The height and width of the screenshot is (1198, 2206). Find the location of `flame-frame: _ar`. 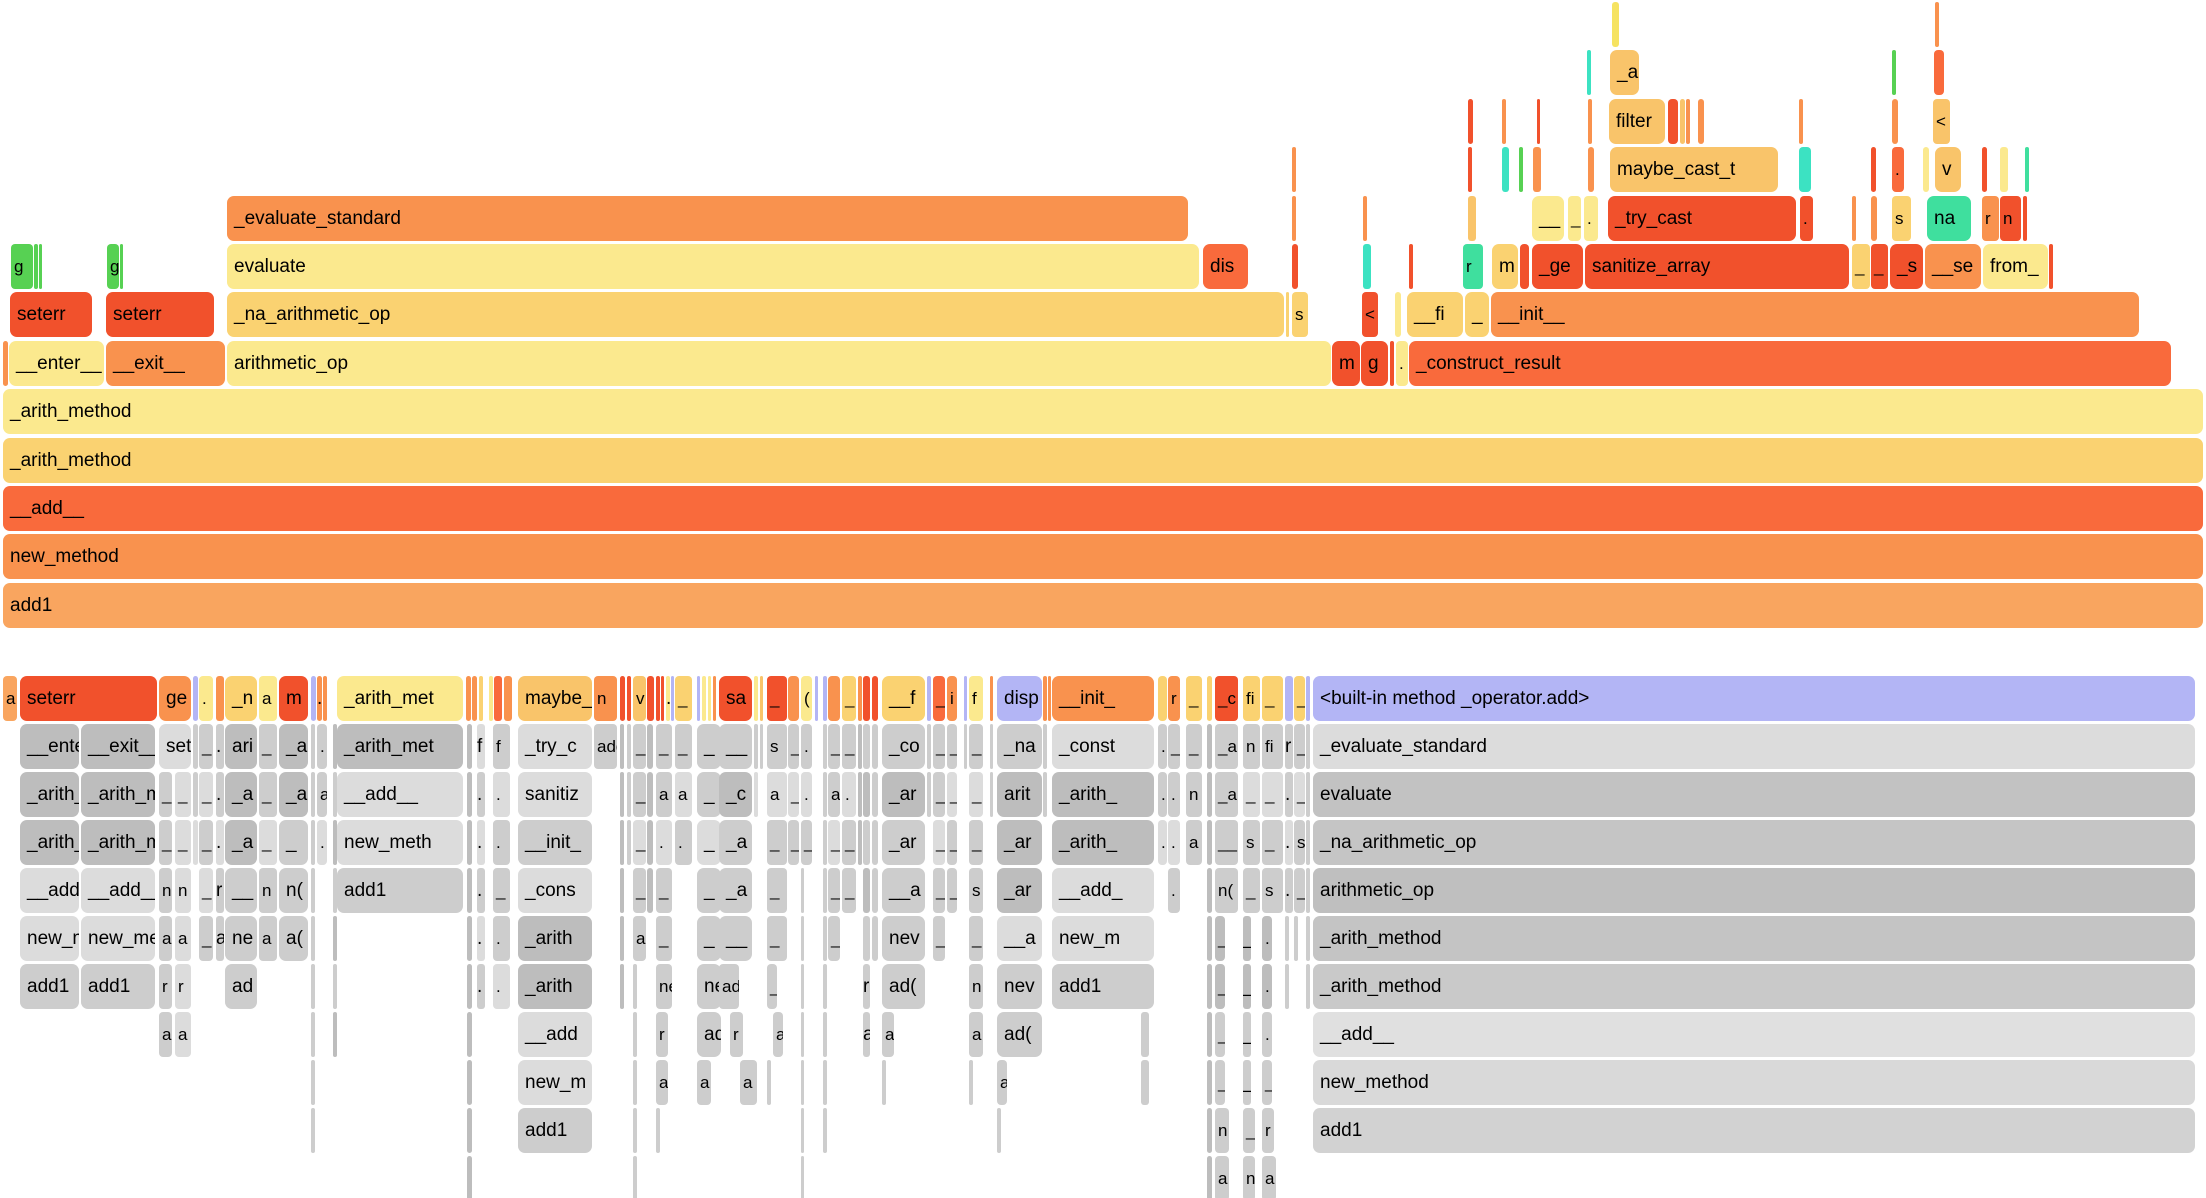

flame-frame: _ar is located at coordinates (903, 794).